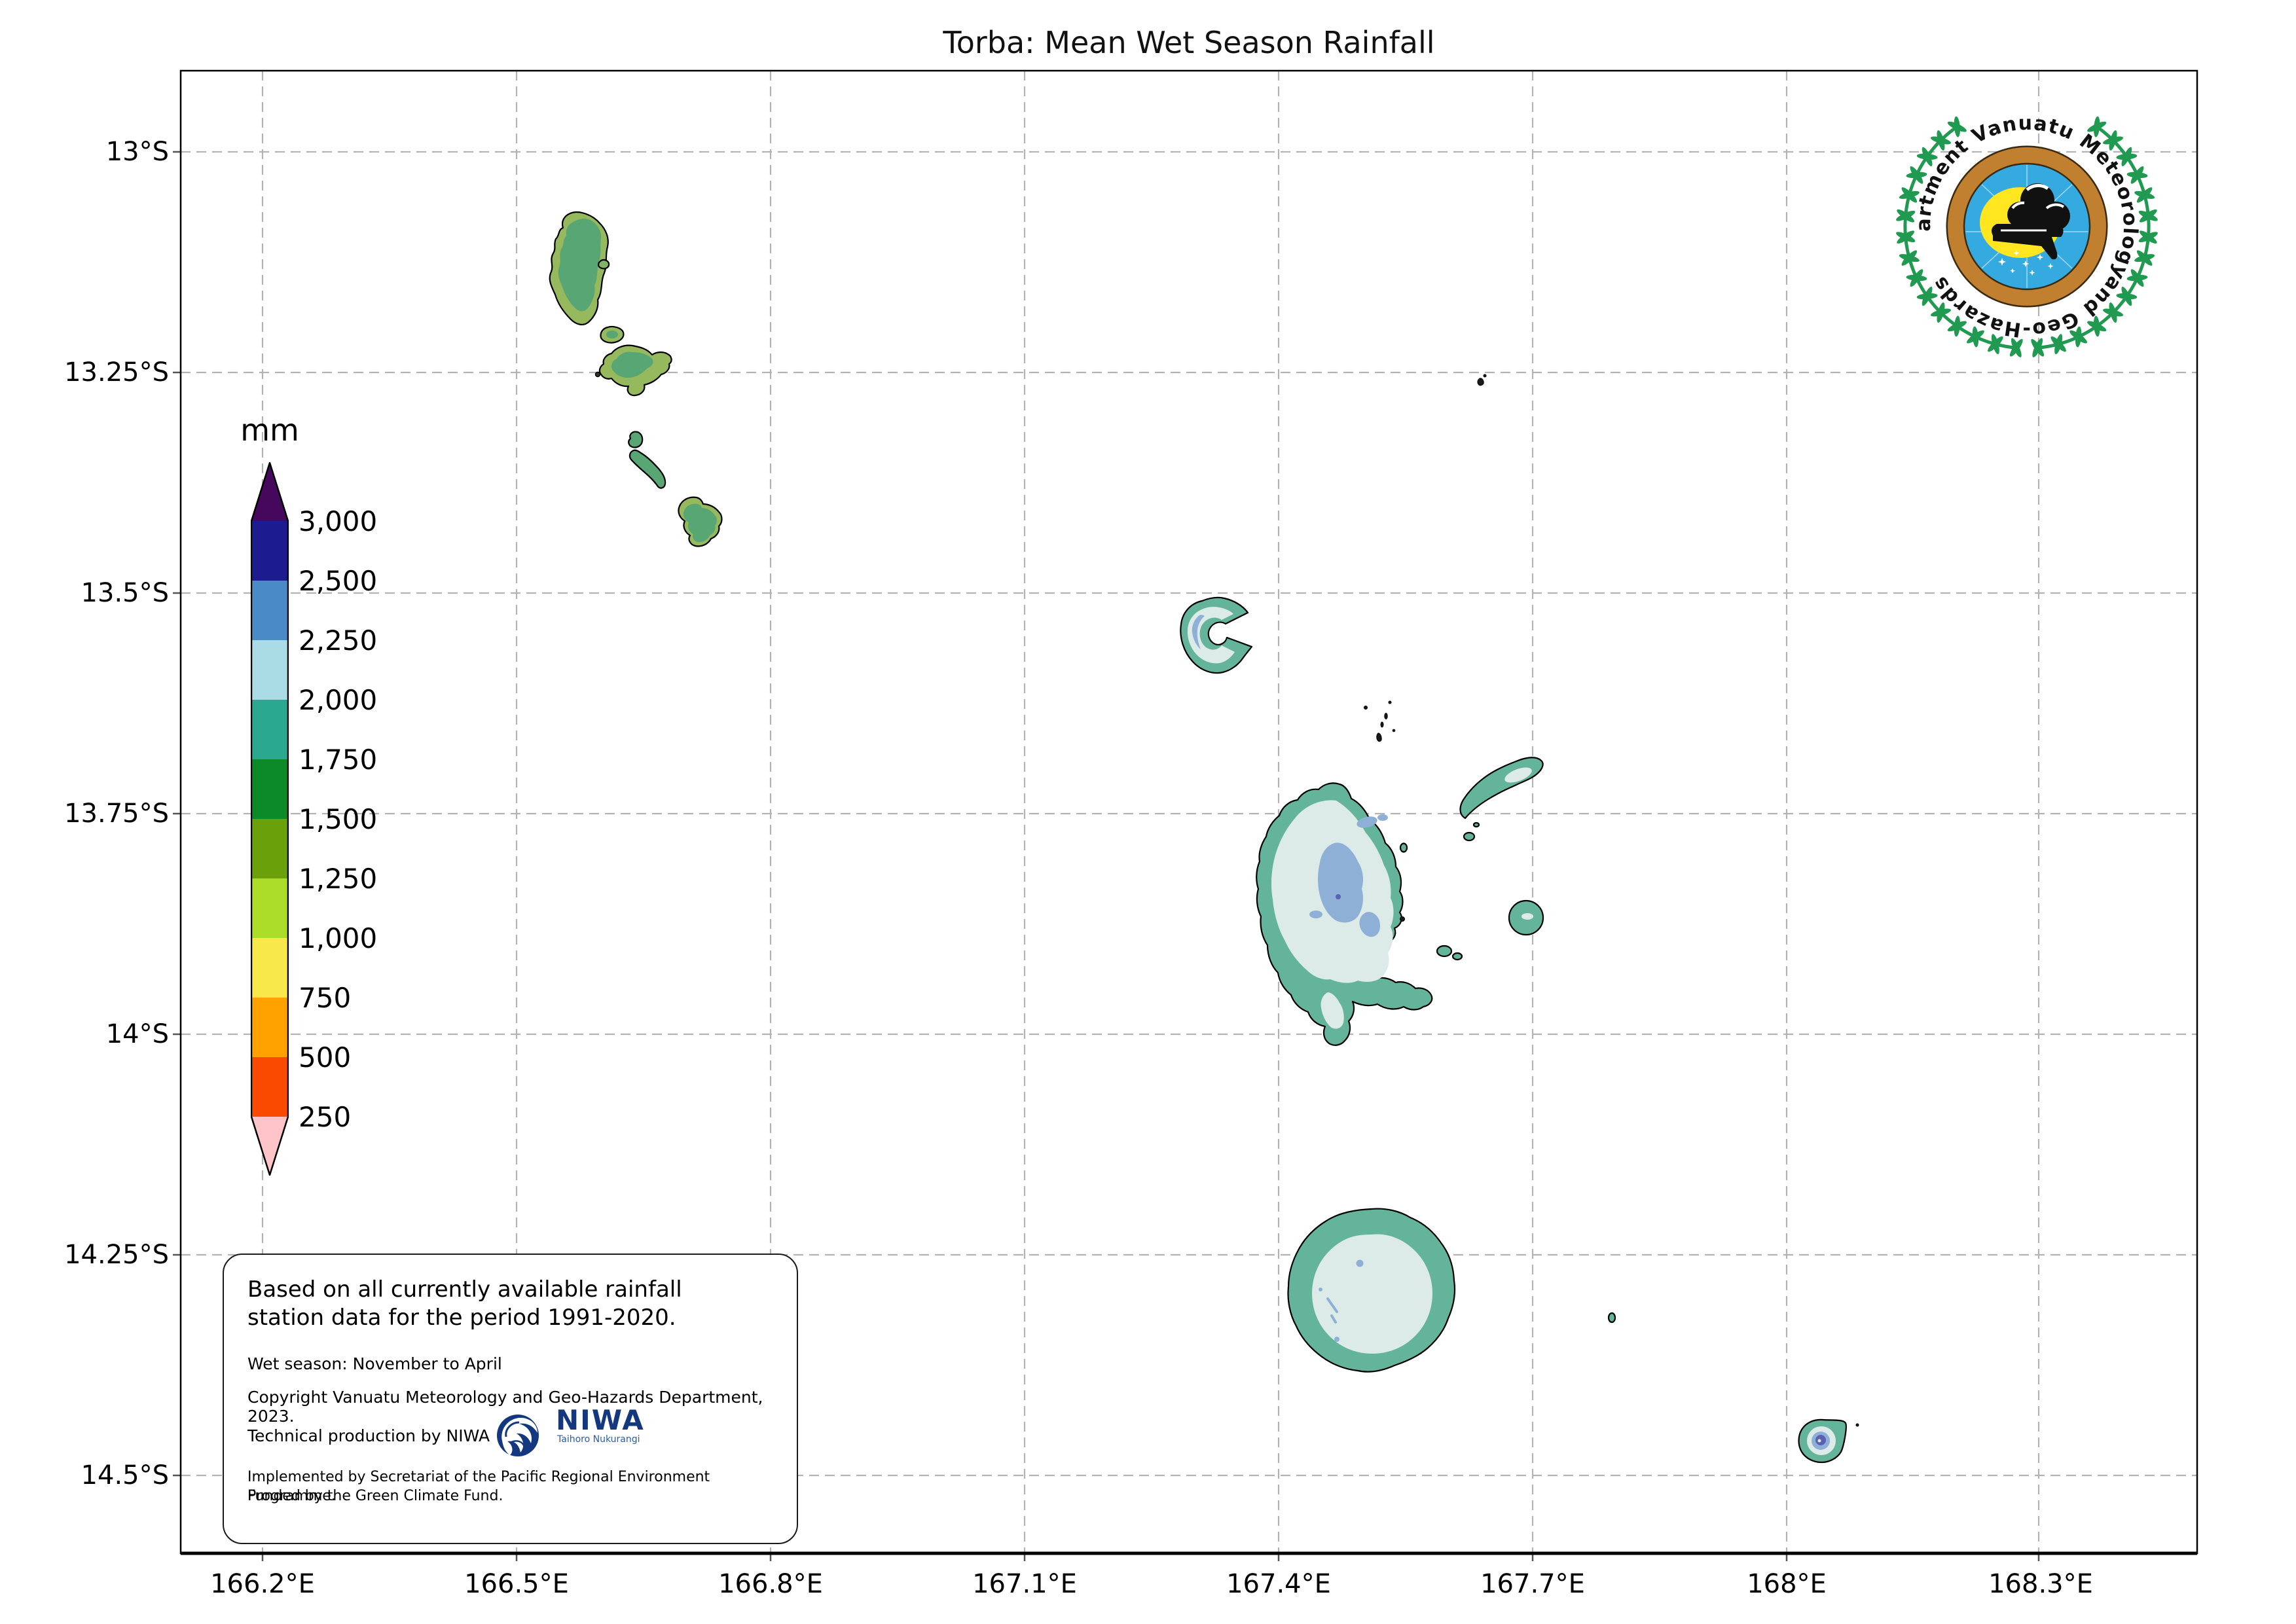 The width and height of the screenshot is (2296, 1624). Describe the element at coordinates (1403, 847) in the screenshot. I see `islet-kwakea` at that location.